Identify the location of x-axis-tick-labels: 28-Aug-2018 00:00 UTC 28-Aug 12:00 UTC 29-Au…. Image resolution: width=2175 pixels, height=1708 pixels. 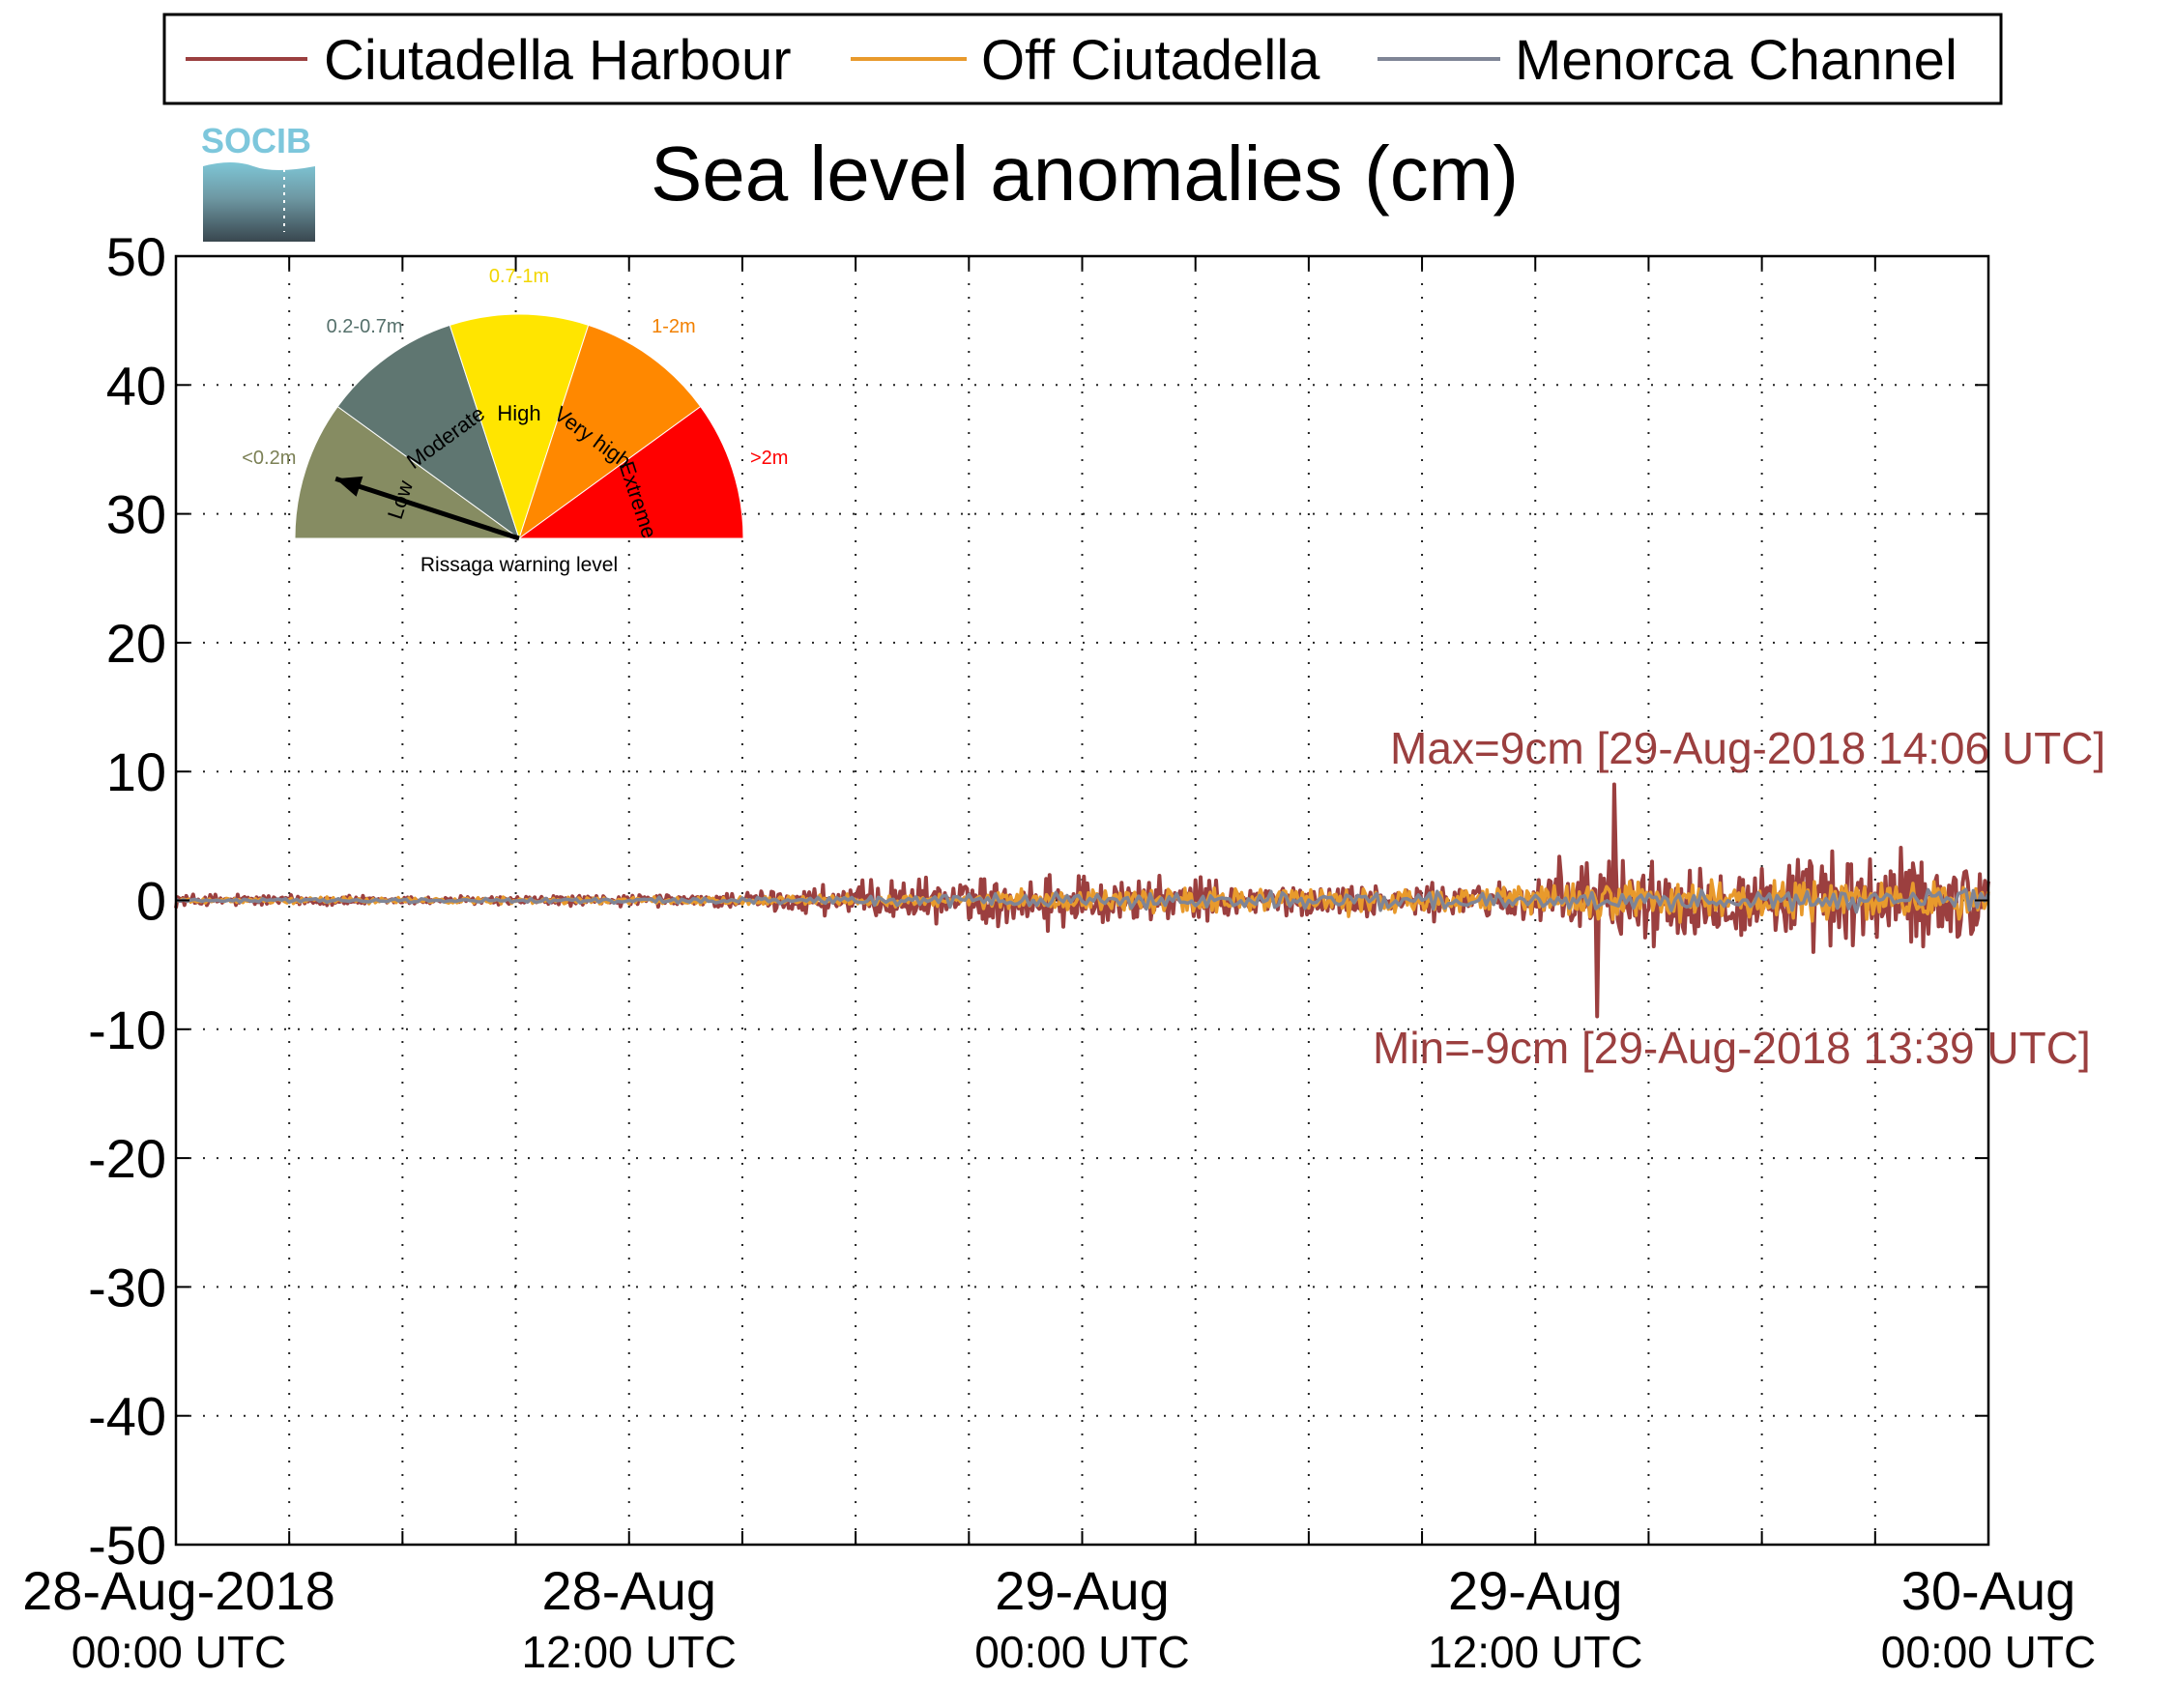
(1059, 1618).